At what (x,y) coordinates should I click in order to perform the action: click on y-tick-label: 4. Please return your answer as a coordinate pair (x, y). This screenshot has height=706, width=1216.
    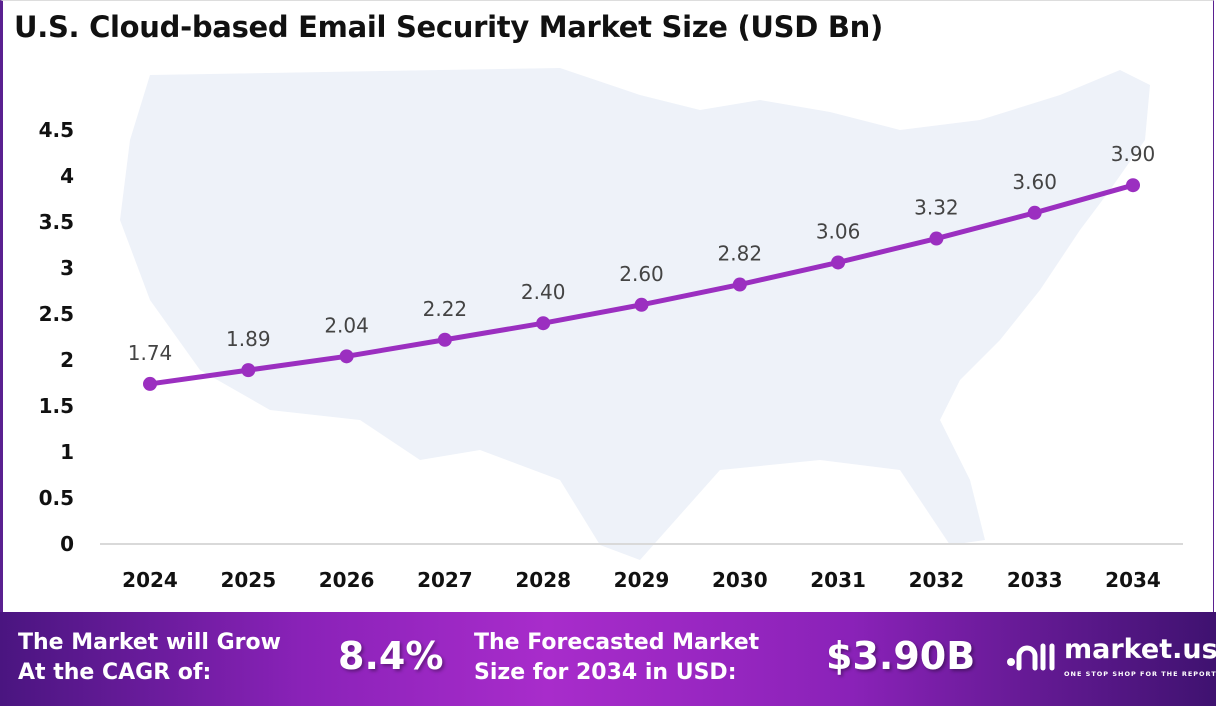
    Looking at the image, I should click on (67, 176).